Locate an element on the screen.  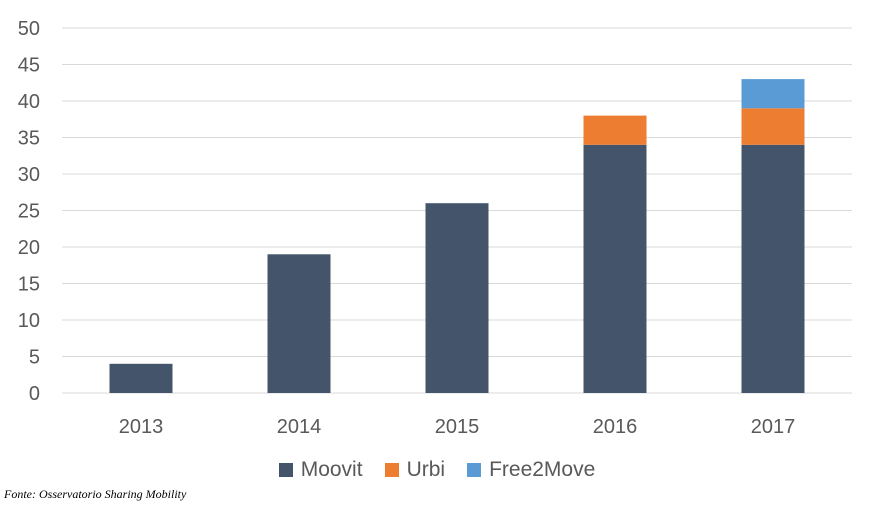
bar-moovit-2014 is located at coordinates (299, 323).